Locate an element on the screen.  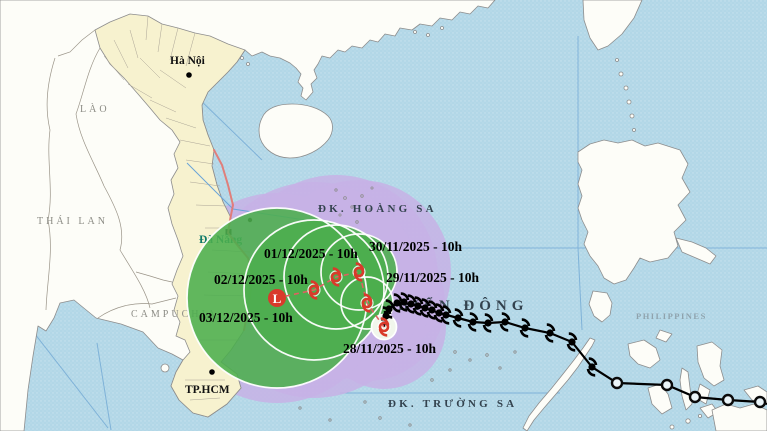
low-pressure-symbol: L is located at coordinates (277, 298).